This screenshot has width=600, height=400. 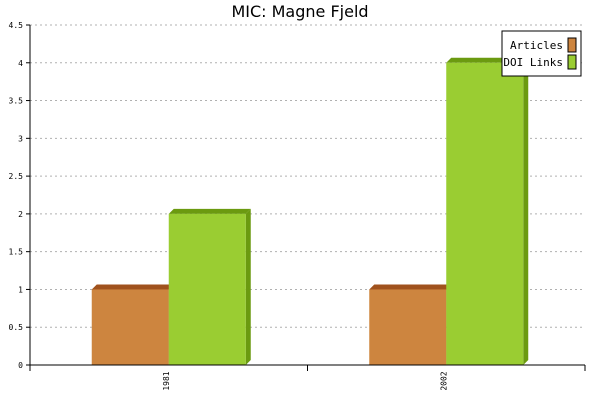 I want to click on legend-label: Articles, so click(x=536, y=45).